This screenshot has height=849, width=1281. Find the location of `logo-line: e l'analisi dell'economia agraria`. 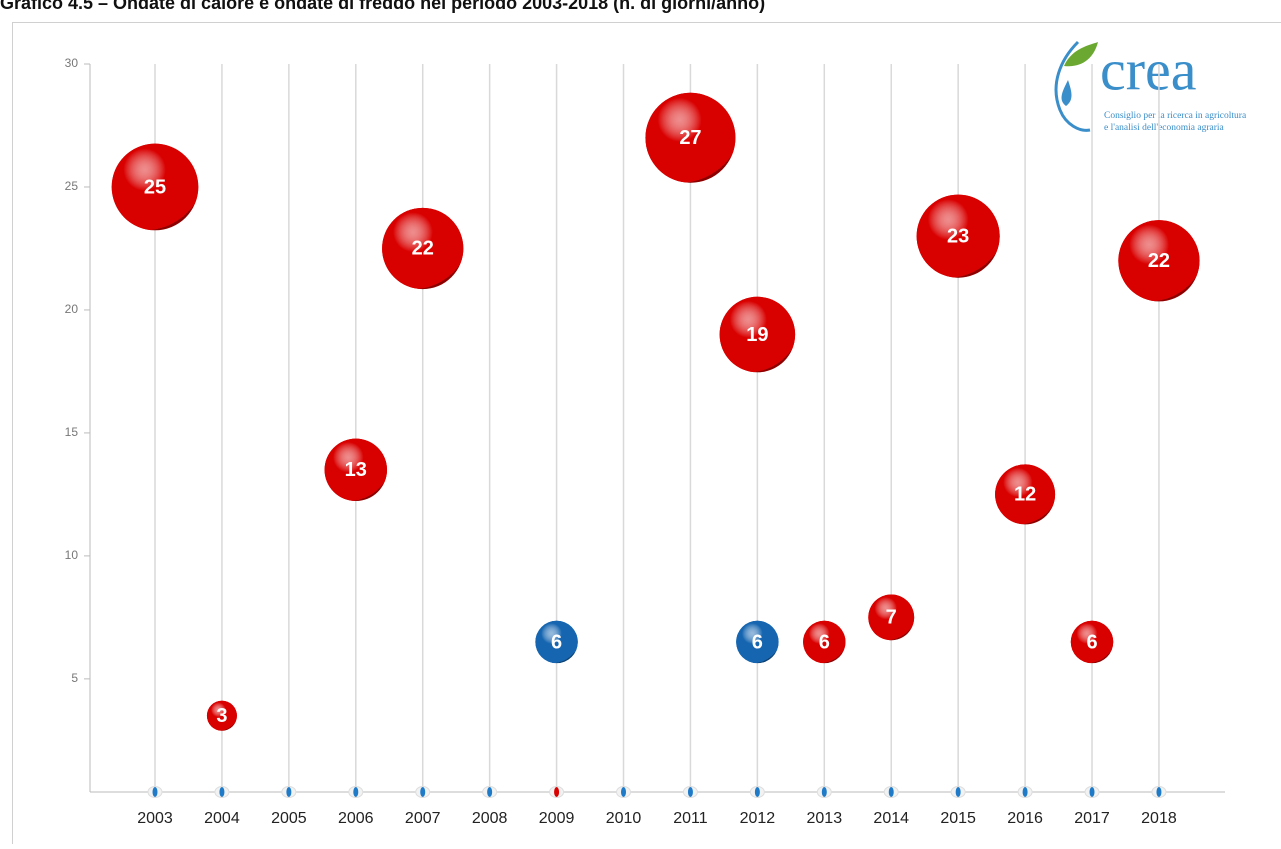

logo-line: e l'analisi dell'economia agraria is located at coordinates (1164, 128).